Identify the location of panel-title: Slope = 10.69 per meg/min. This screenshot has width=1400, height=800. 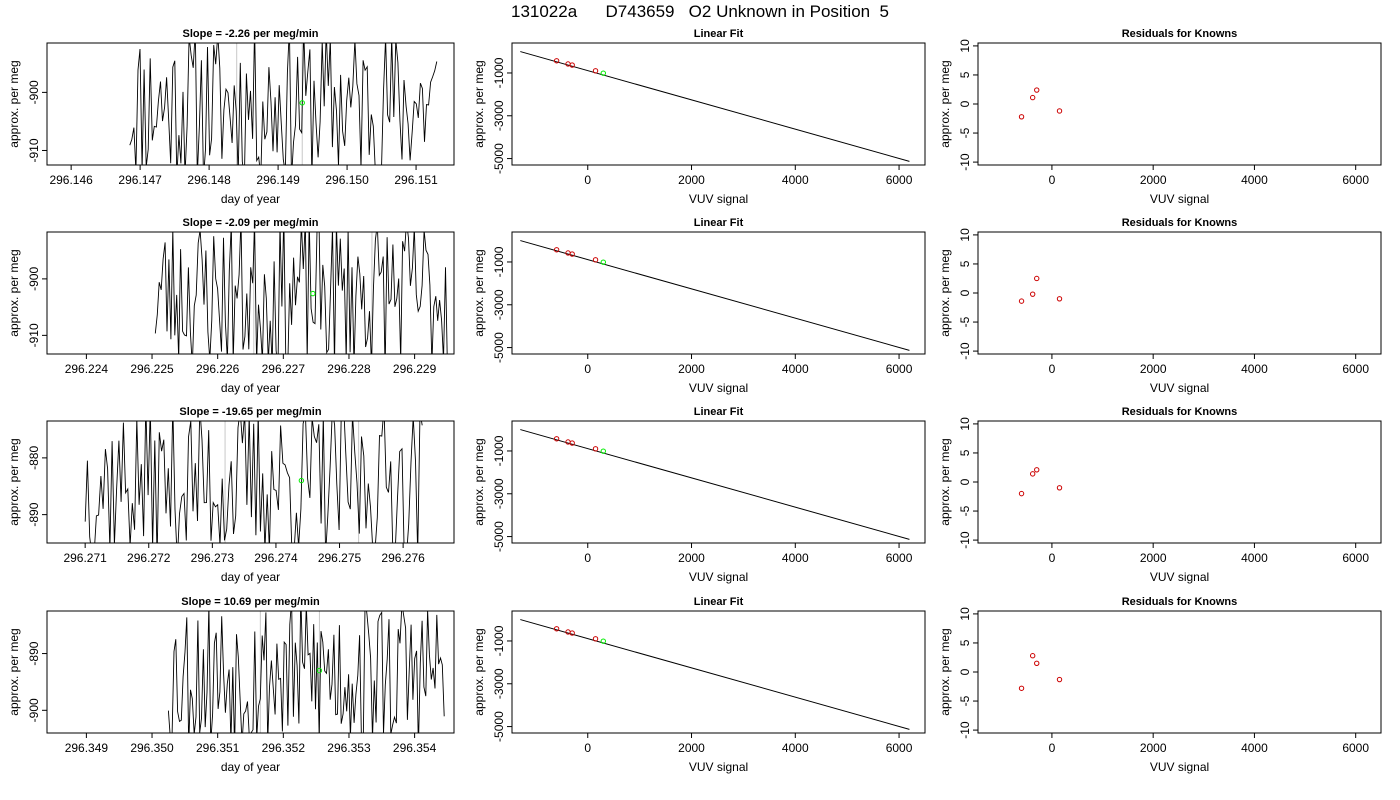
(250, 602).